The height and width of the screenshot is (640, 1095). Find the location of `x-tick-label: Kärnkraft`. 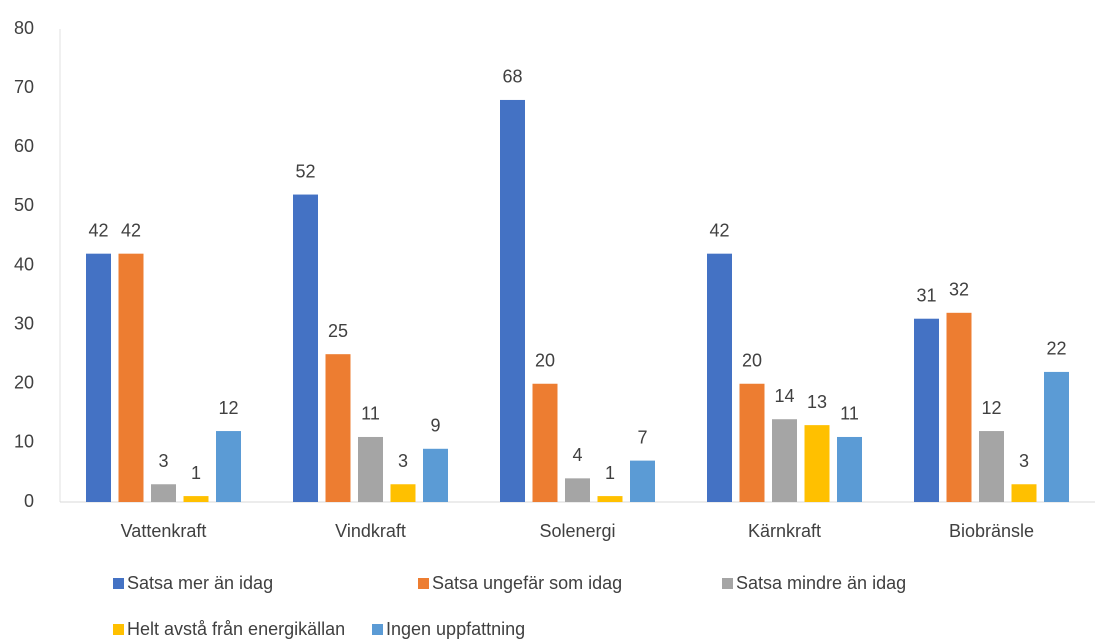

x-tick-label: Kärnkraft is located at coordinates (784, 531).